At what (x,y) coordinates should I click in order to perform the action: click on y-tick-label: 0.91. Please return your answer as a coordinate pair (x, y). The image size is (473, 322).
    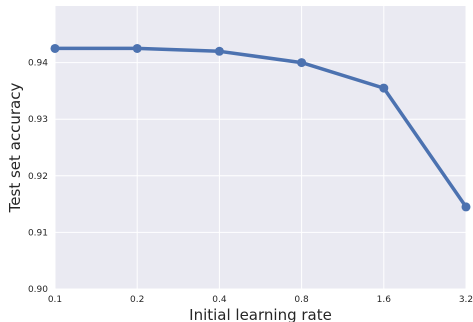
    Looking at the image, I should click on (38, 233).